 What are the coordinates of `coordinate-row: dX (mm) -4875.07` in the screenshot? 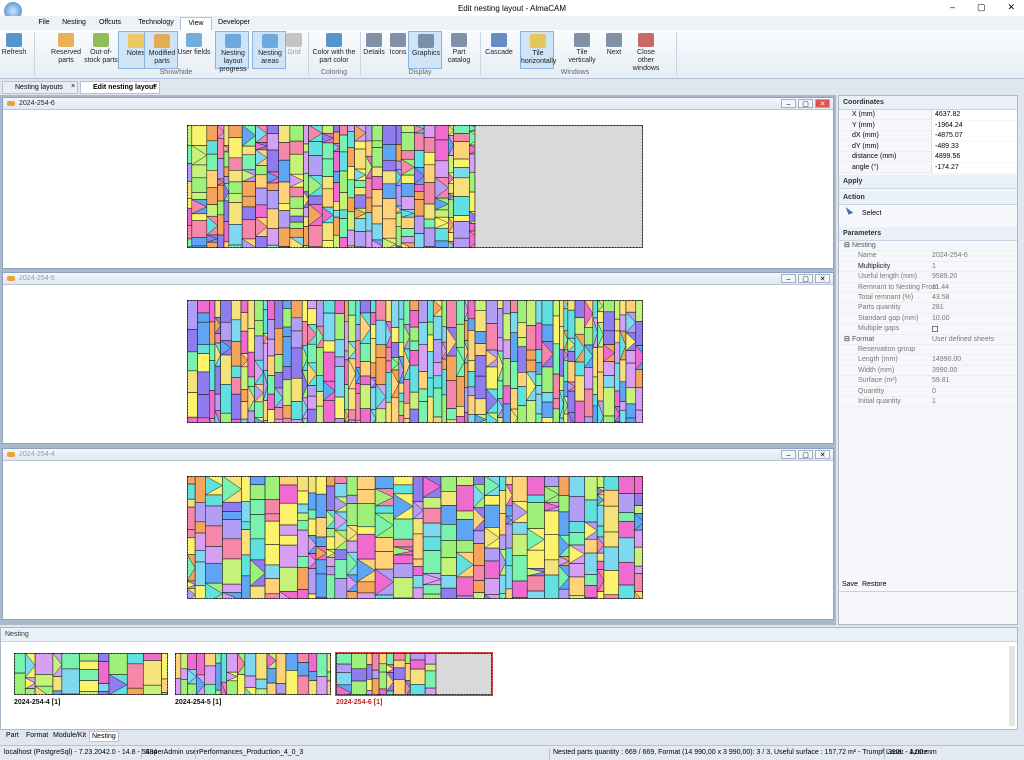 It's located at (929, 136).